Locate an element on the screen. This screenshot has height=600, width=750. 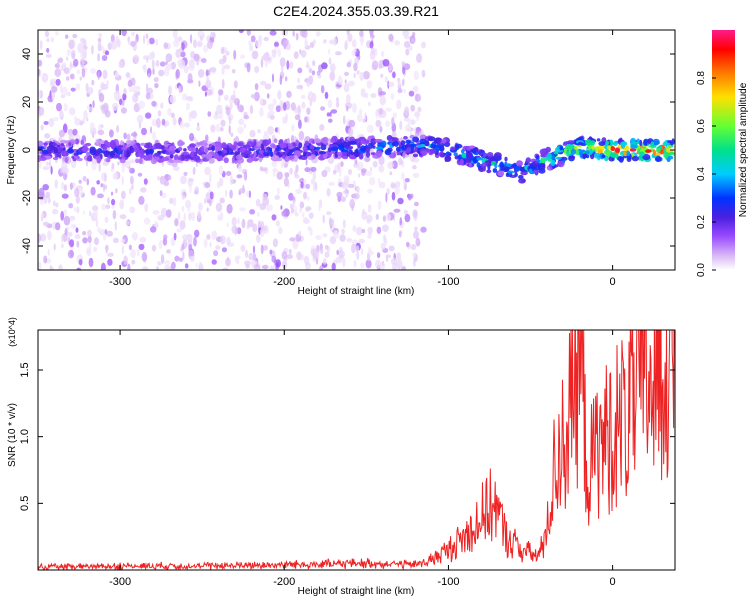
spectrogram-y-tick-label: 40 is located at coordinates (27, 54).